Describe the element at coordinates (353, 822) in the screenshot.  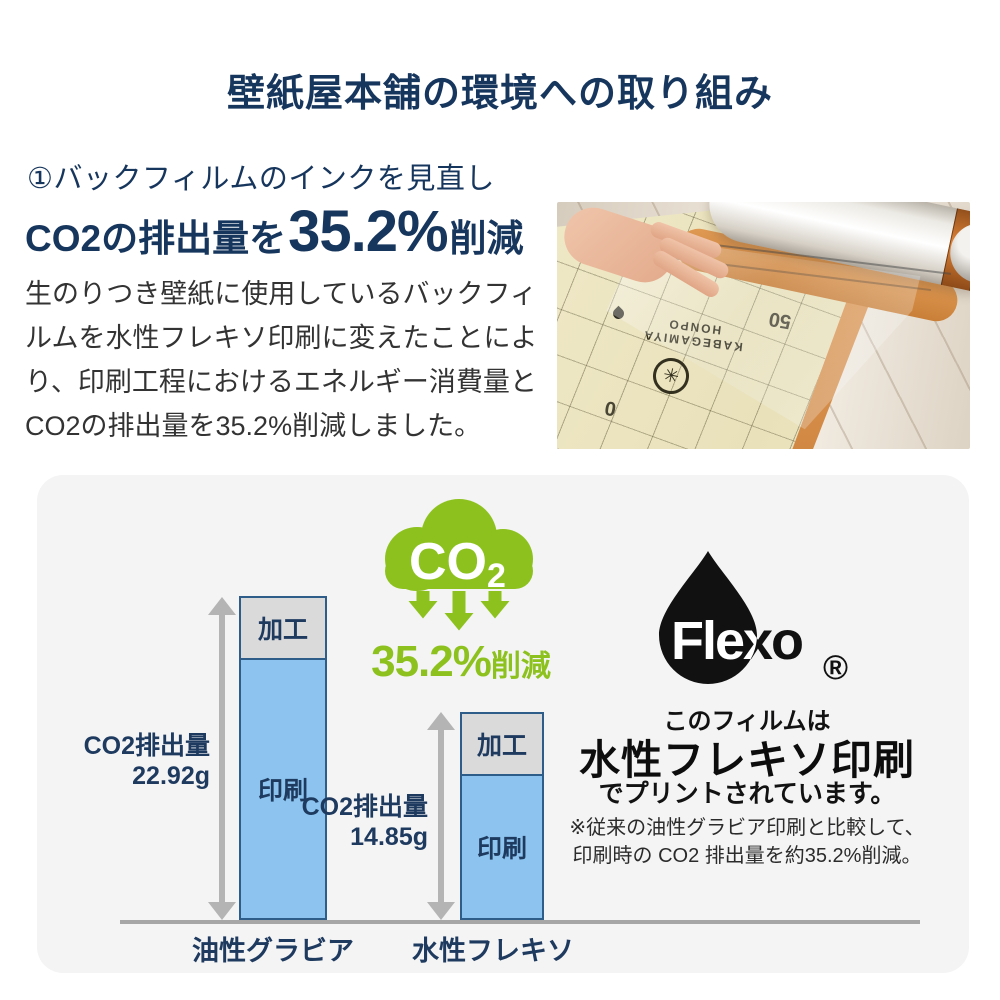
I see `bar-value-label-flexo: CO2排出量 14.85g` at that location.